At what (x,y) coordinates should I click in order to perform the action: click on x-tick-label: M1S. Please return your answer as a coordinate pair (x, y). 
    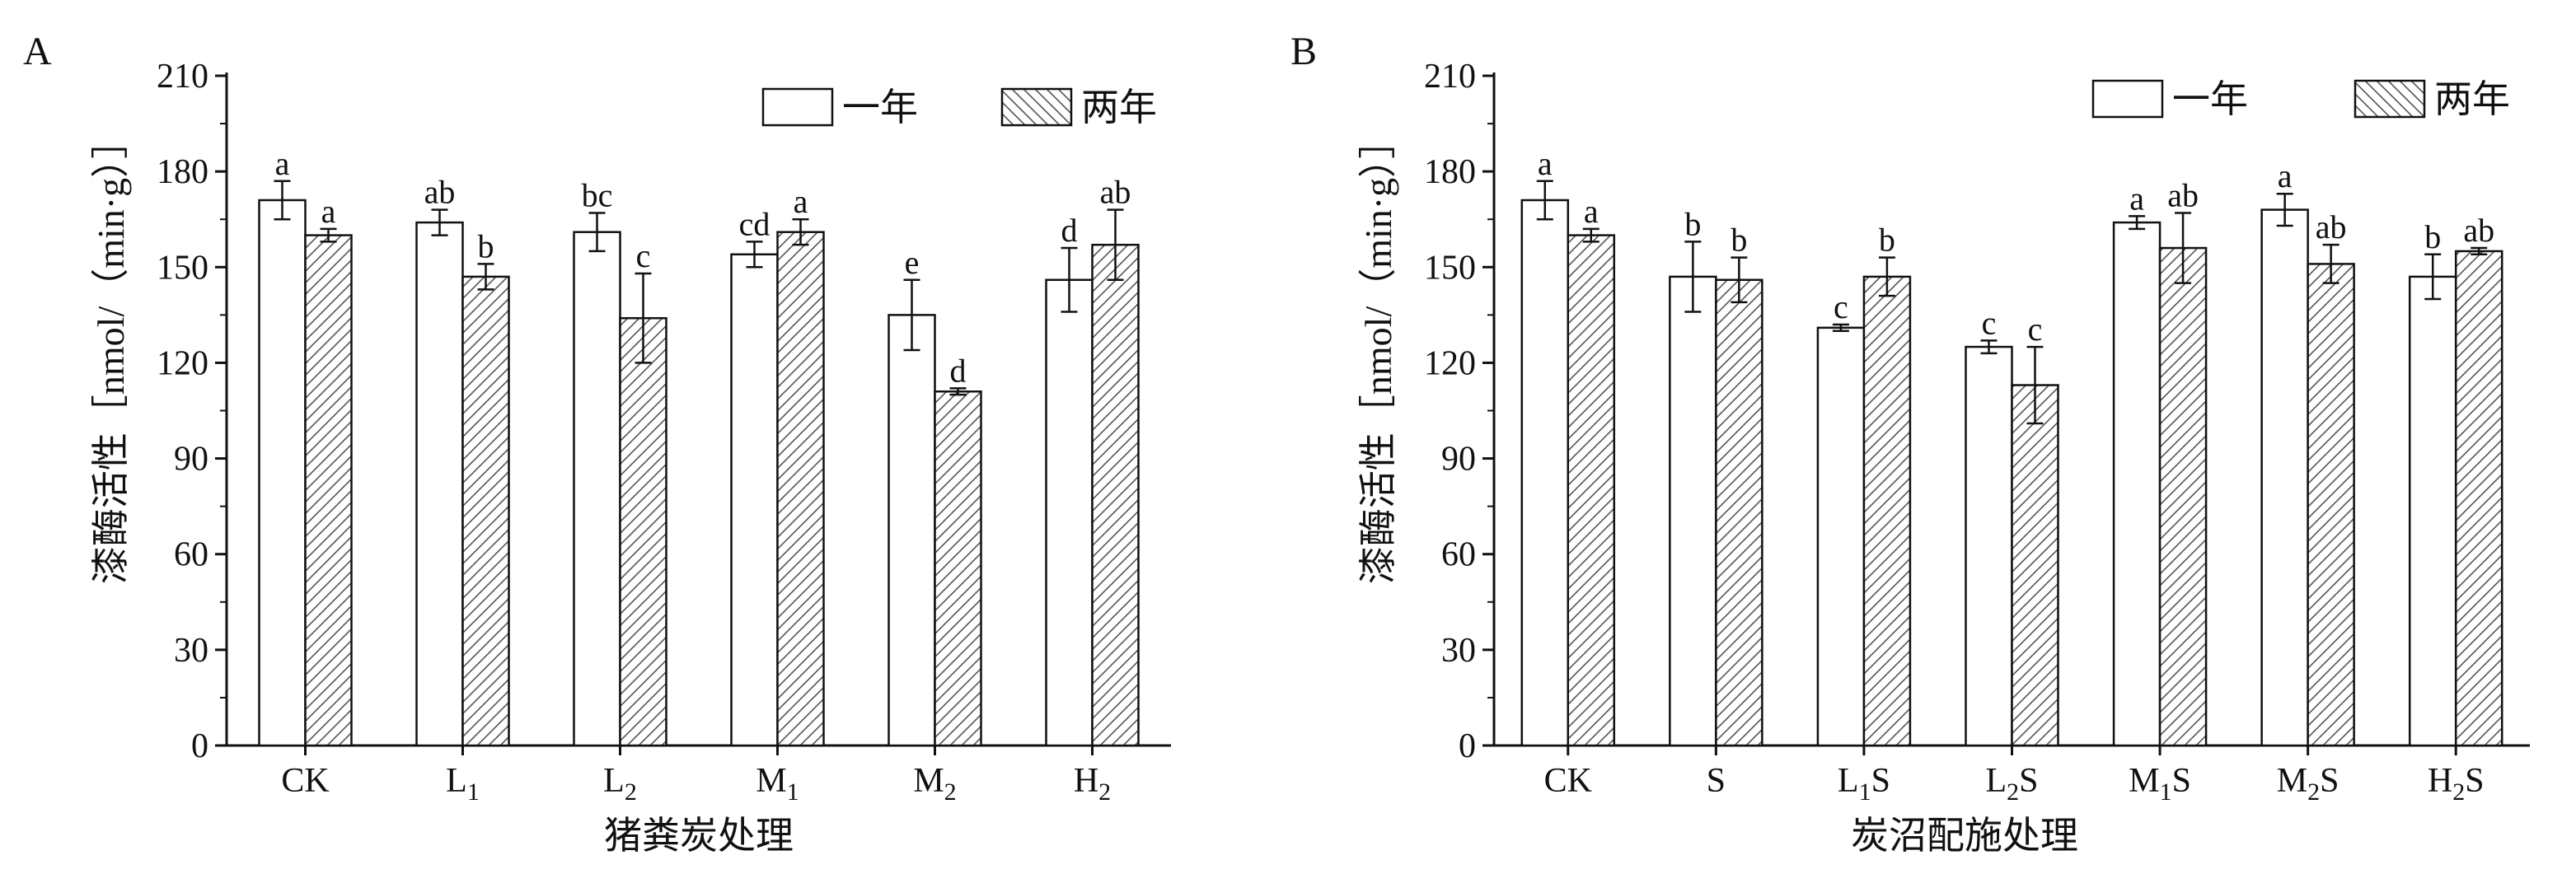
    Looking at the image, I should click on (2160, 784).